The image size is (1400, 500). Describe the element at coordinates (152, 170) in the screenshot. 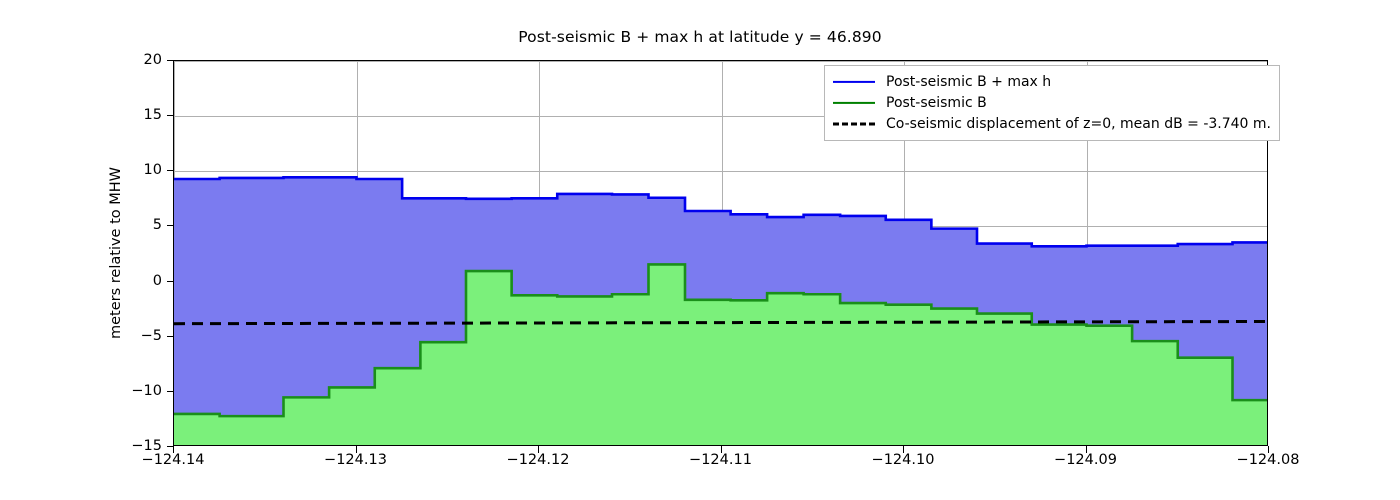

I see `y-tick-label: 10` at that location.